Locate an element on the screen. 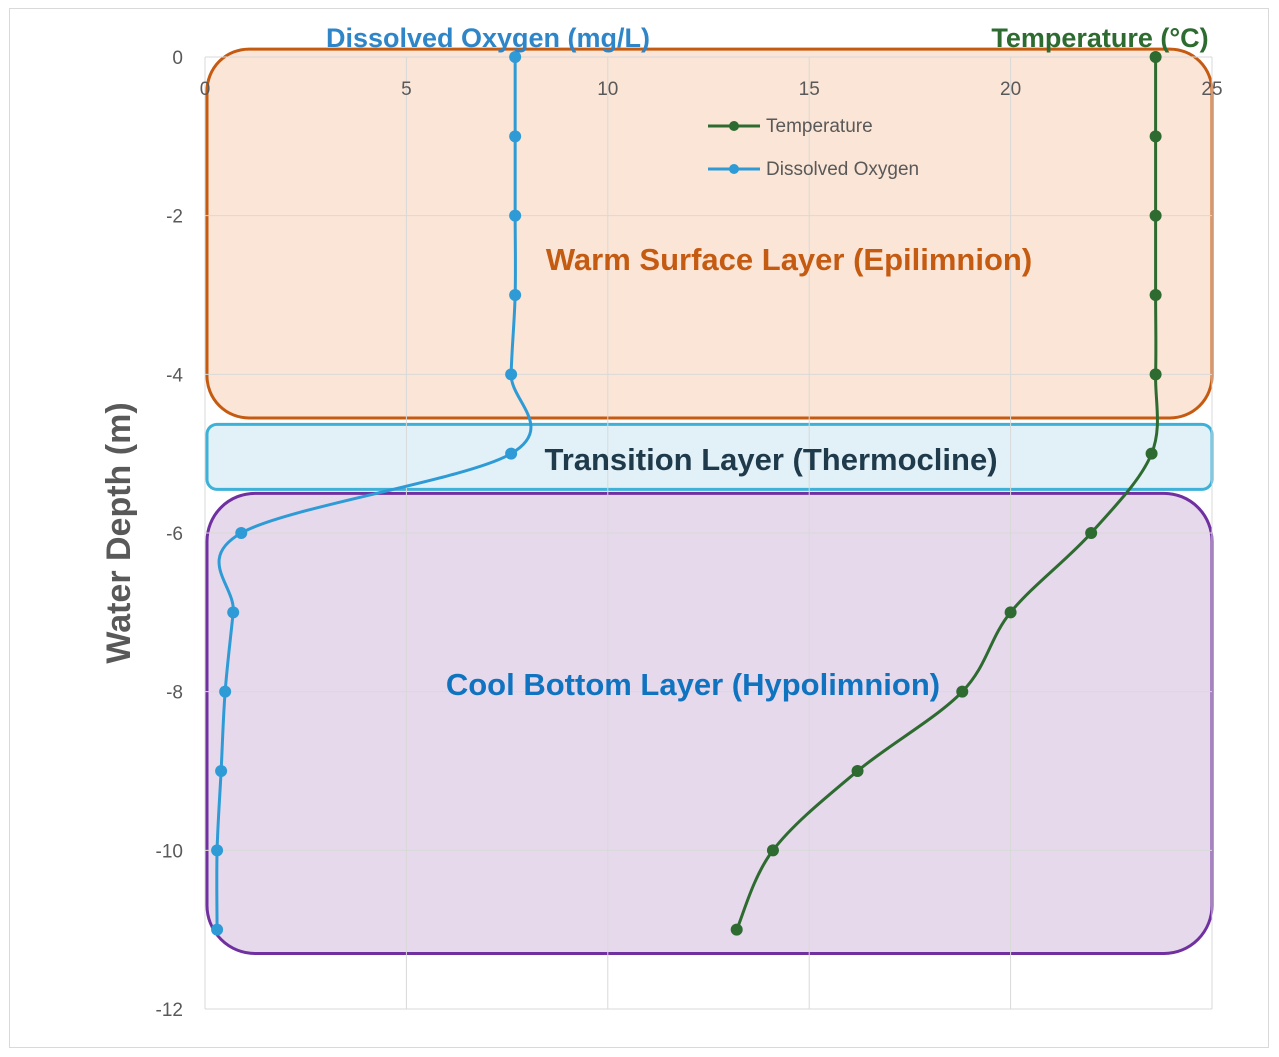 This screenshot has width=1279, height=1057. legend-dissolved-oxygen-label: Dissolved Oxygen is located at coordinates (842, 169).